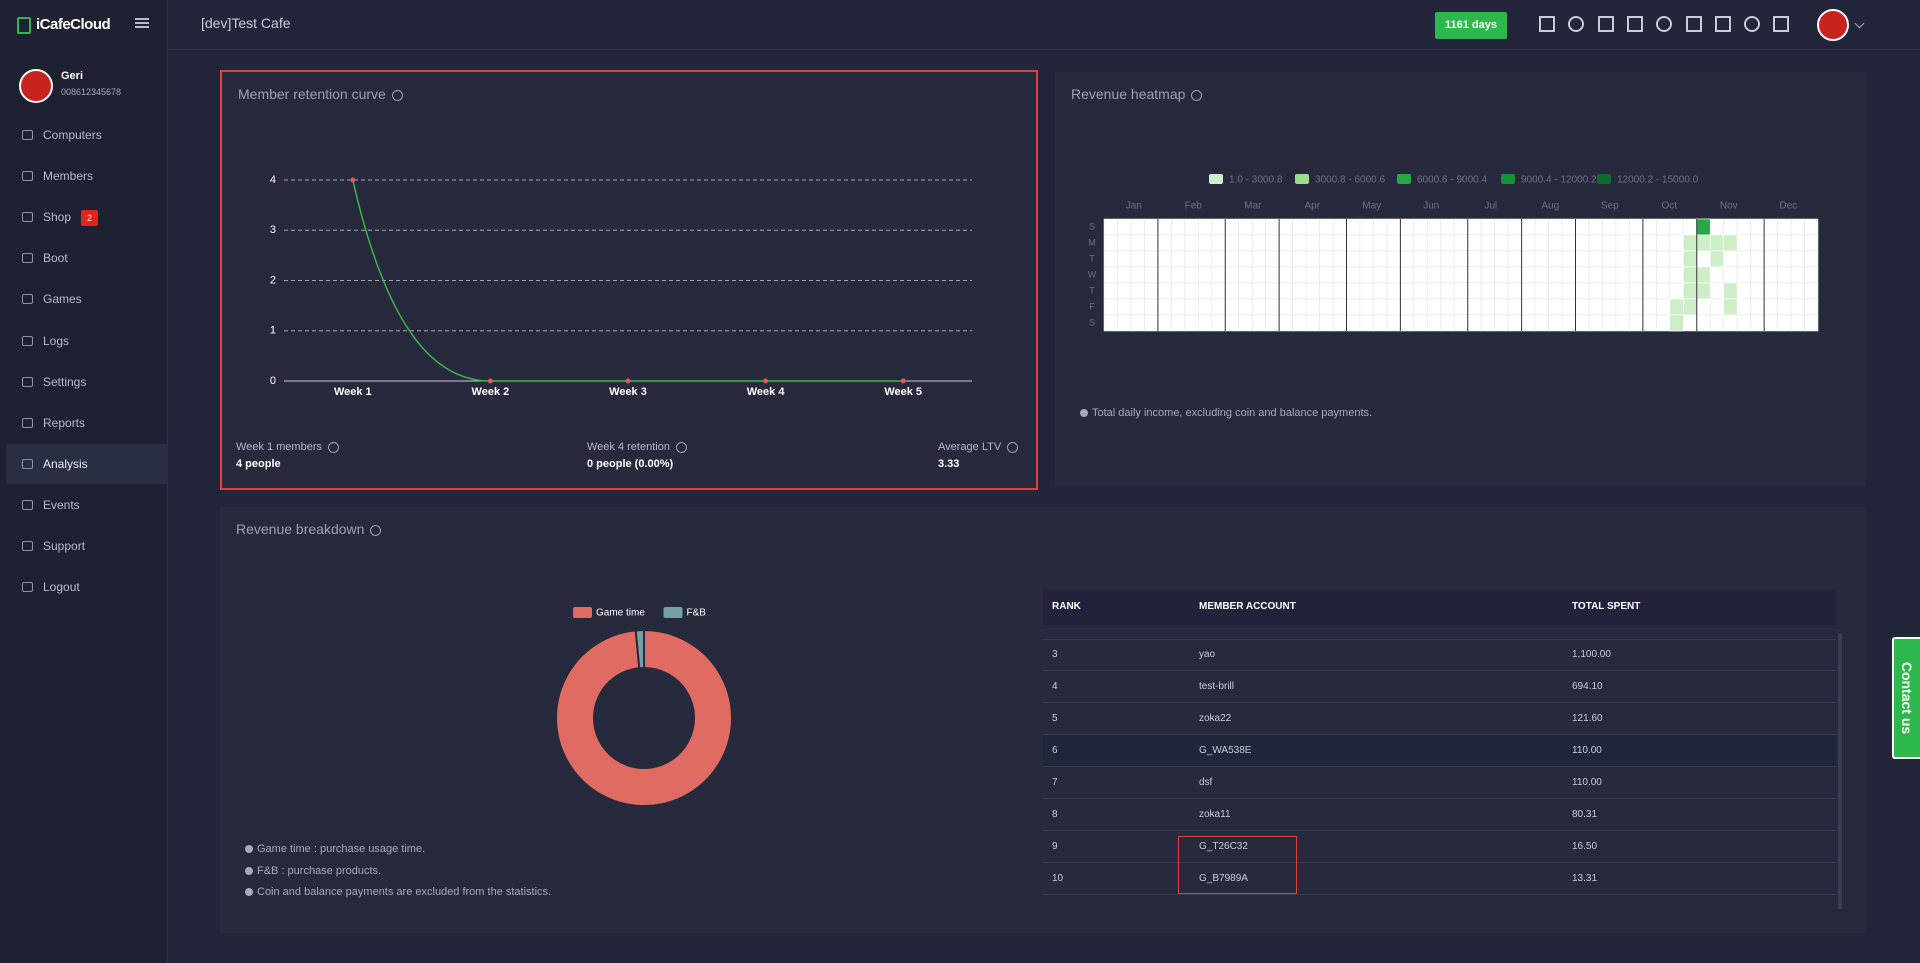 This screenshot has width=1920, height=963. I want to click on menu-label: Analysis, so click(65, 463).